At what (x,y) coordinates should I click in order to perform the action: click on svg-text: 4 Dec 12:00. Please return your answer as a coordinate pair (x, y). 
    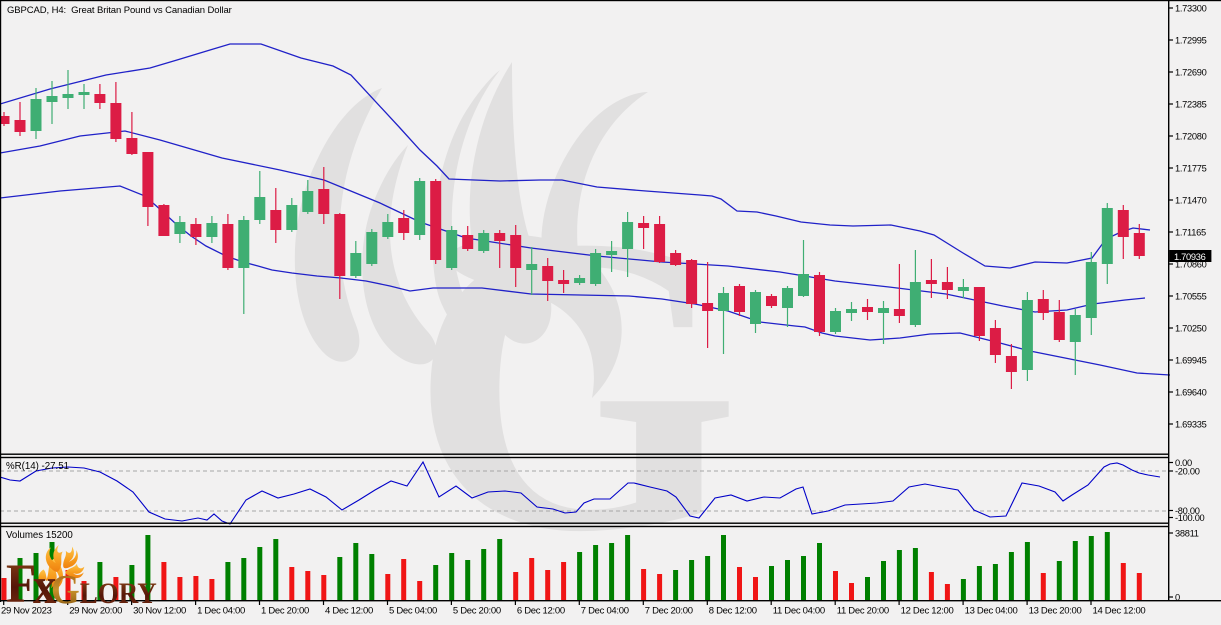
    Looking at the image, I should click on (349, 611).